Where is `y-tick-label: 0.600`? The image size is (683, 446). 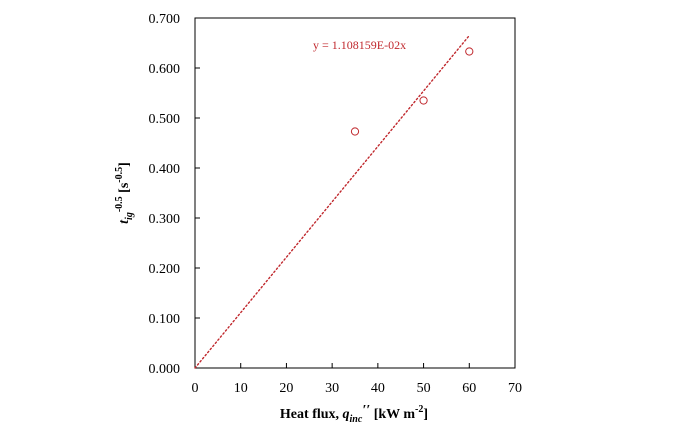 y-tick-label: 0.600 is located at coordinates (165, 69).